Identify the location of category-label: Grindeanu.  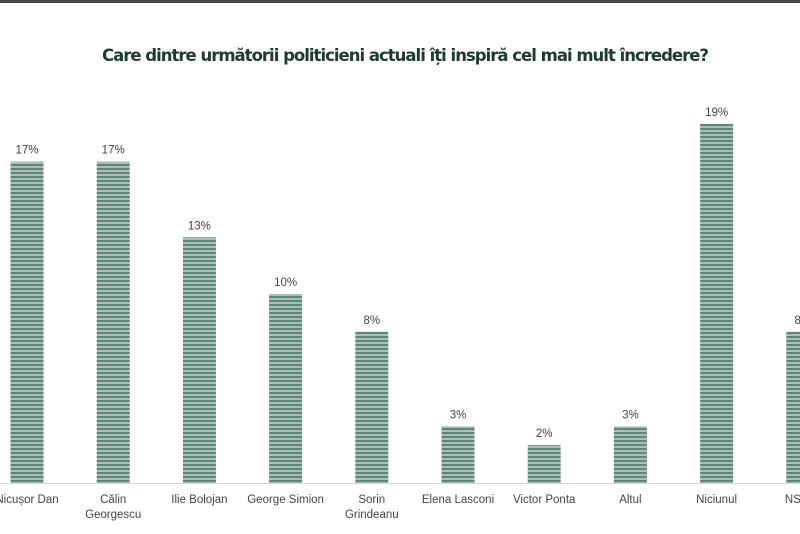
(372, 515).